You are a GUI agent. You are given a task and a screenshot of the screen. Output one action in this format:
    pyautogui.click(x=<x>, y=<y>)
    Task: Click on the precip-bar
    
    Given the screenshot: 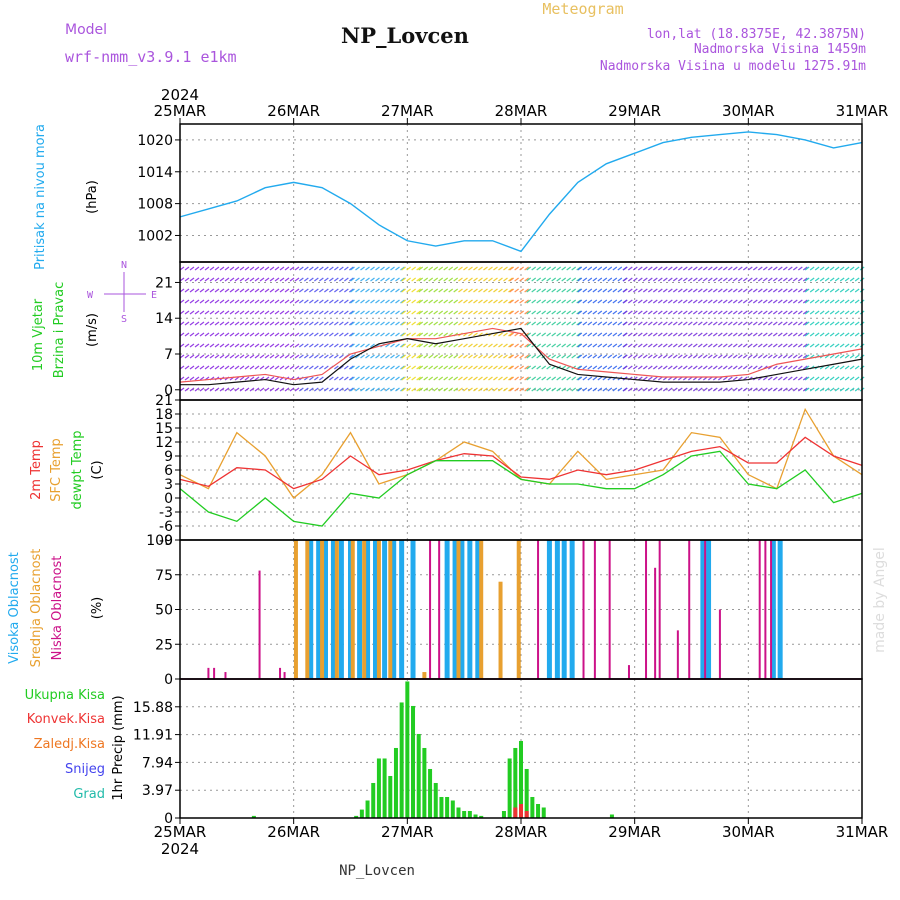 What is the action you would take?
    pyautogui.click(x=526, y=814)
    